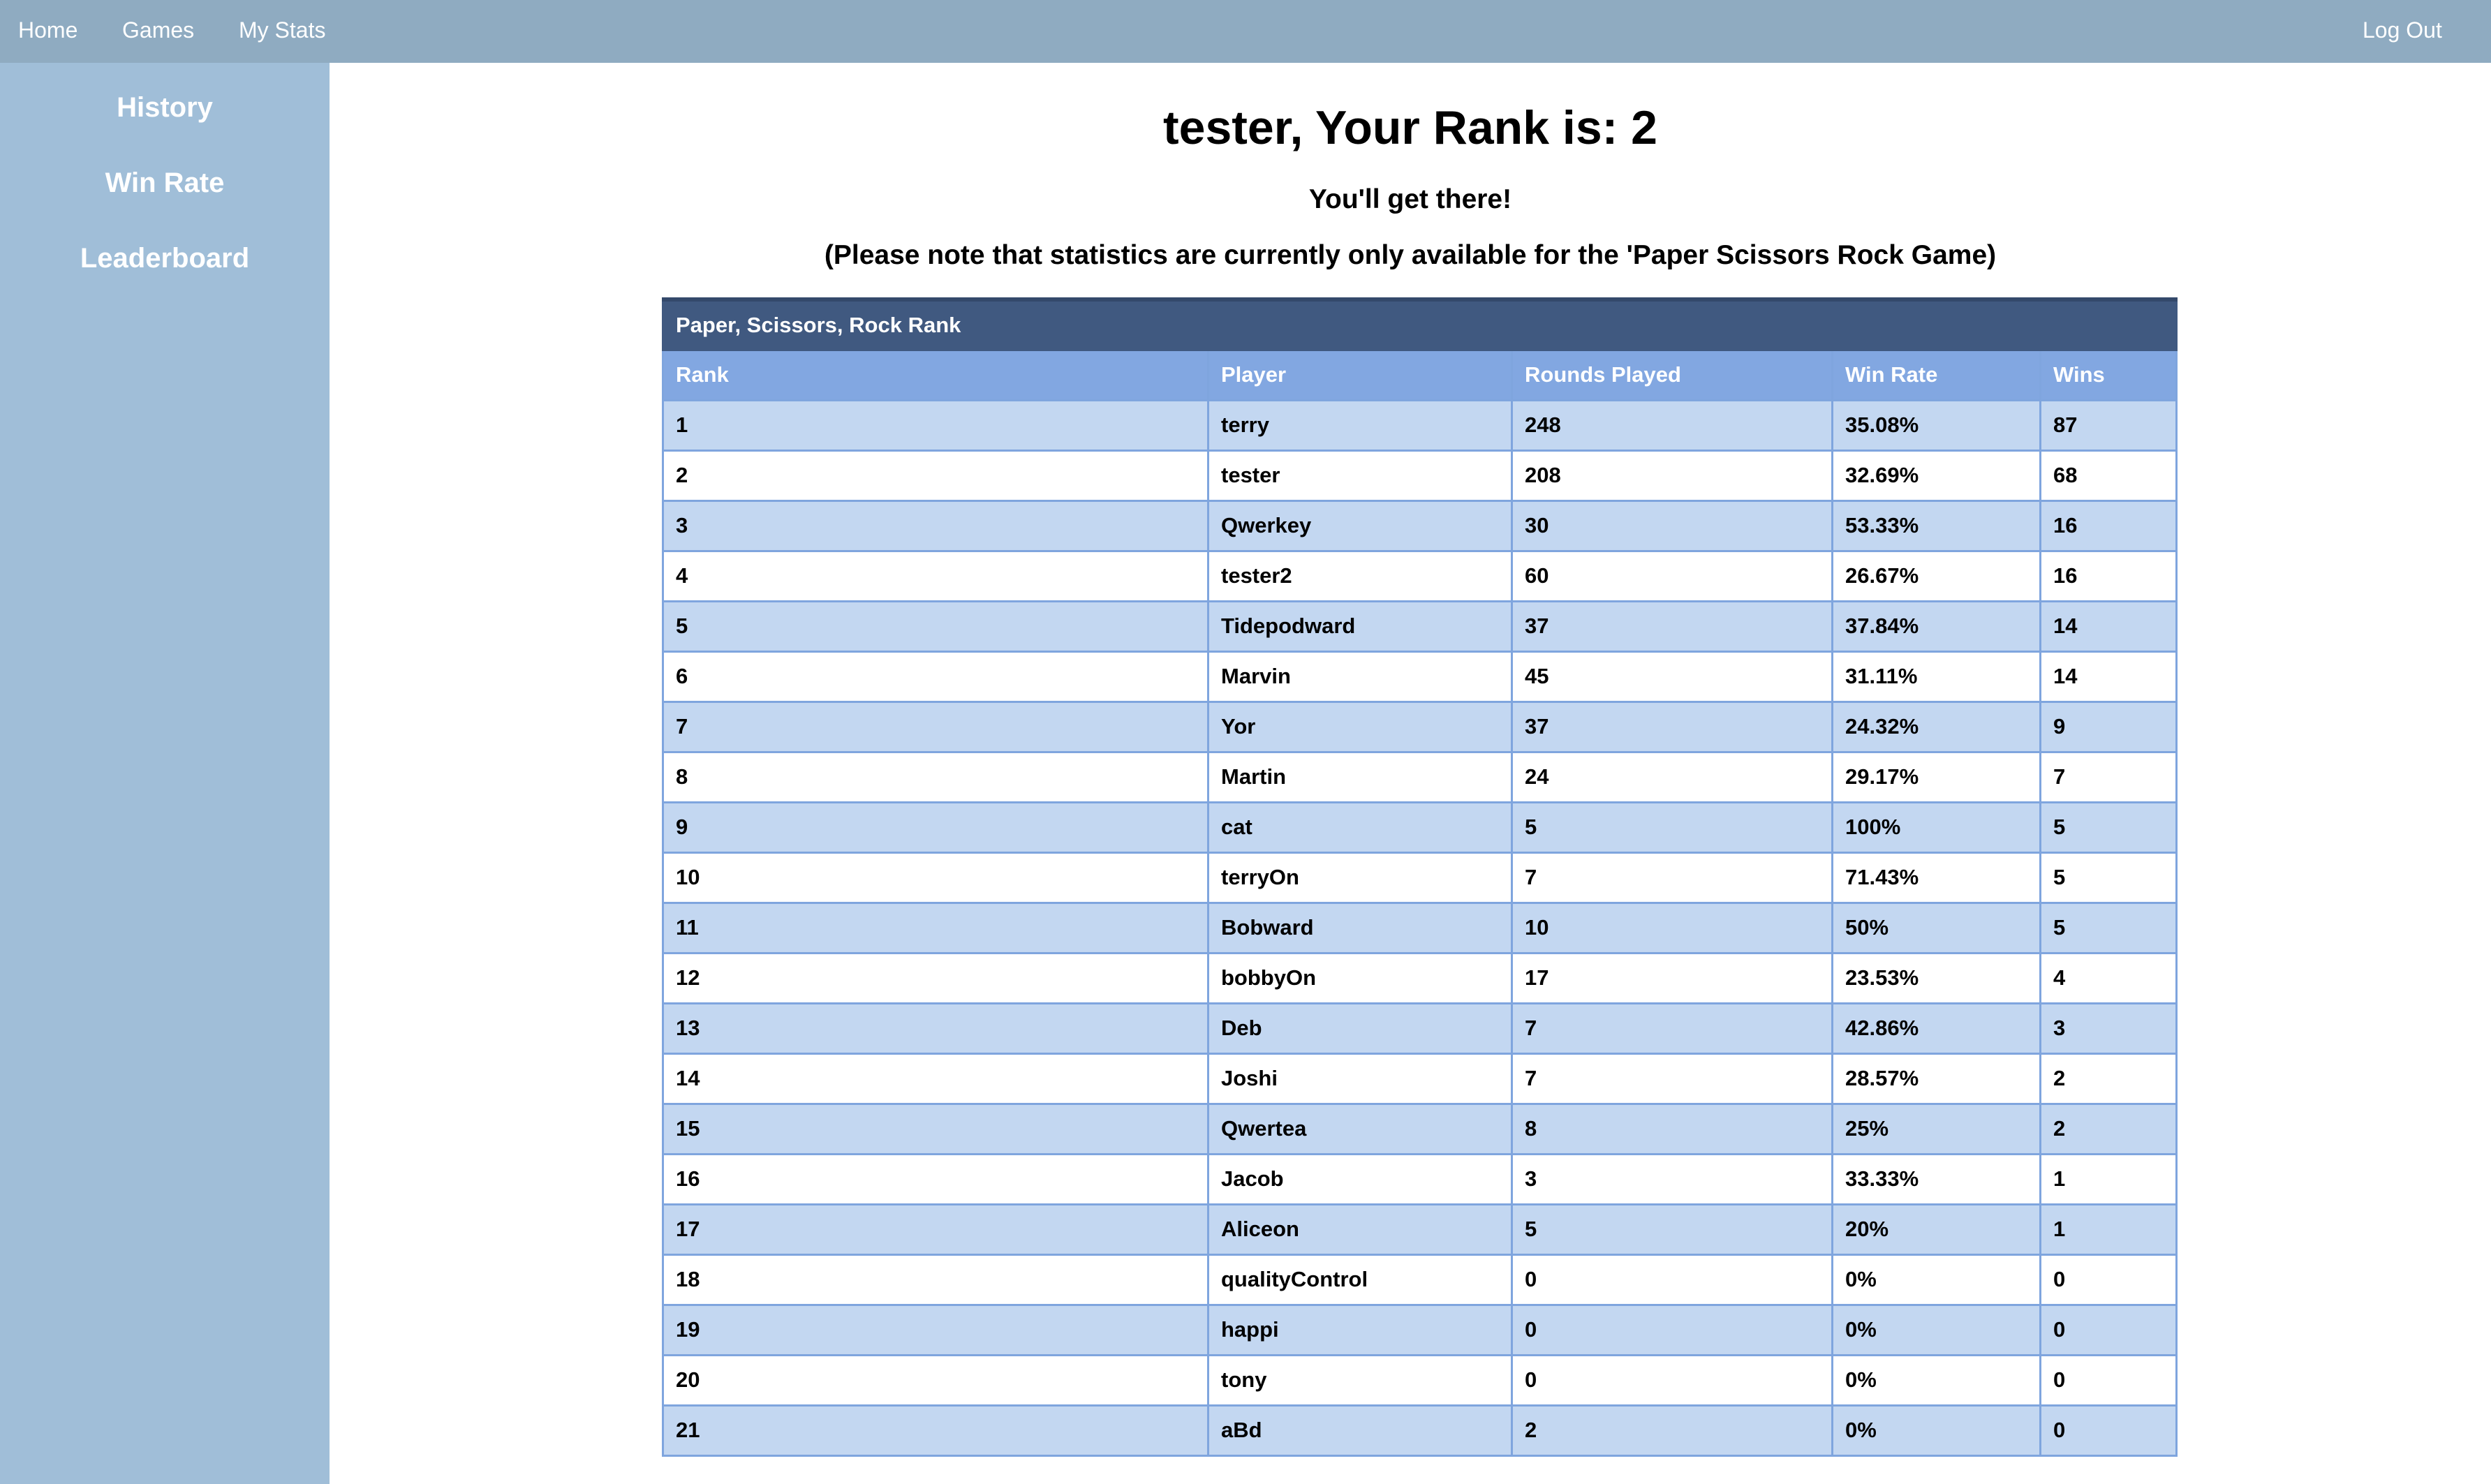  I want to click on rounds-played-cell: 208, so click(1672, 475).